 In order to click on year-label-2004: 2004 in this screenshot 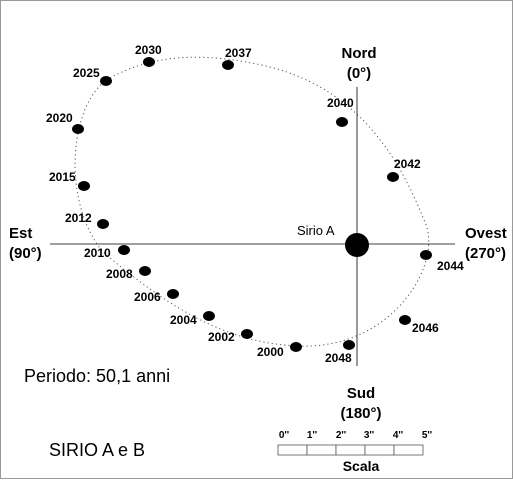, I will do `click(183, 320)`.